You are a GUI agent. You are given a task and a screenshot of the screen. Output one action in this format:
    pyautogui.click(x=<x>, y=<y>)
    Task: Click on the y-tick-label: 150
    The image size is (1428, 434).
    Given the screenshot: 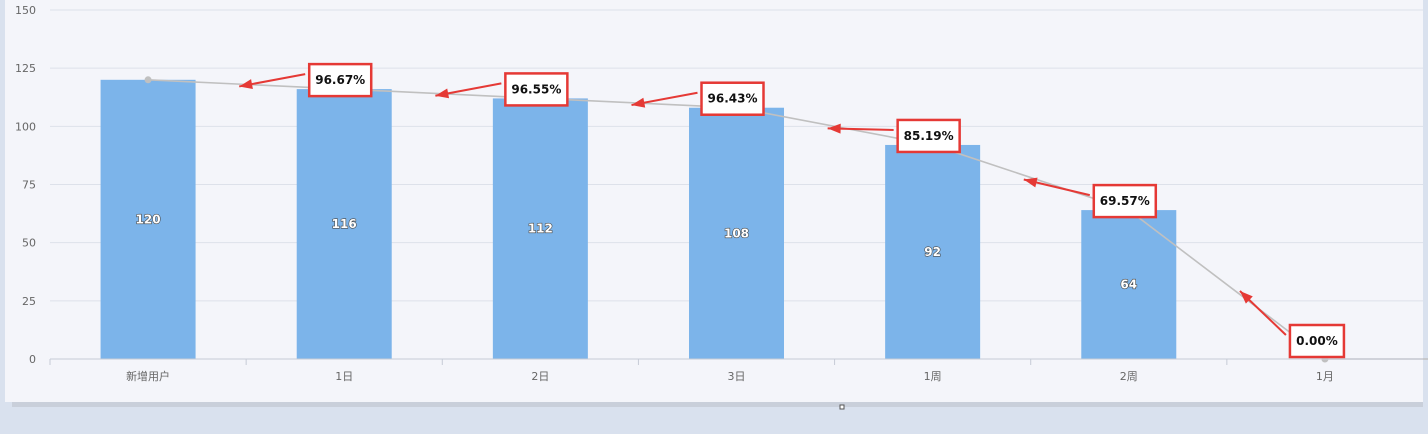 What is the action you would take?
    pyautogui.click(x=25, y=10)
    